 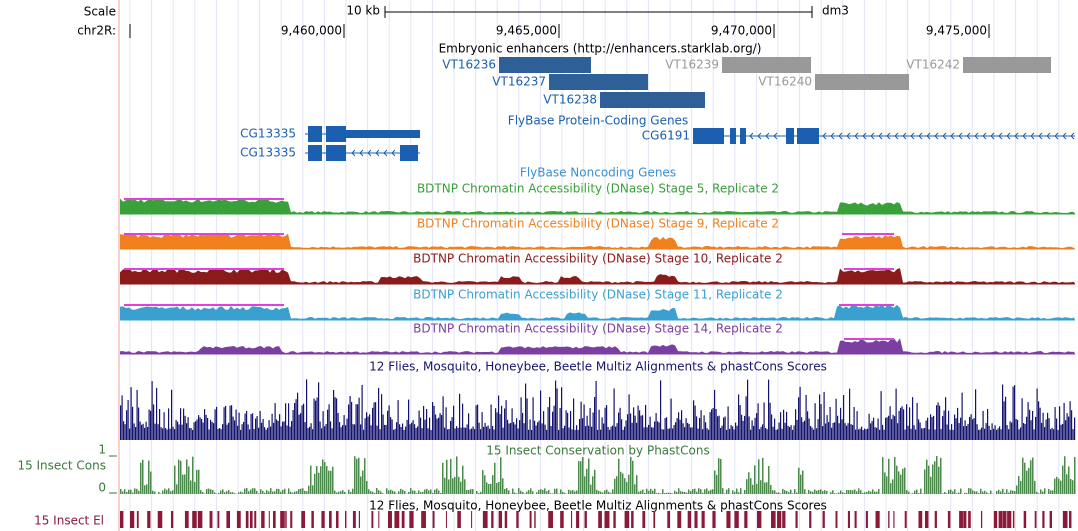 What do you see at coordinates (743, 136) in the screenshot?
I see `exon` at bounding box center [743, 136].